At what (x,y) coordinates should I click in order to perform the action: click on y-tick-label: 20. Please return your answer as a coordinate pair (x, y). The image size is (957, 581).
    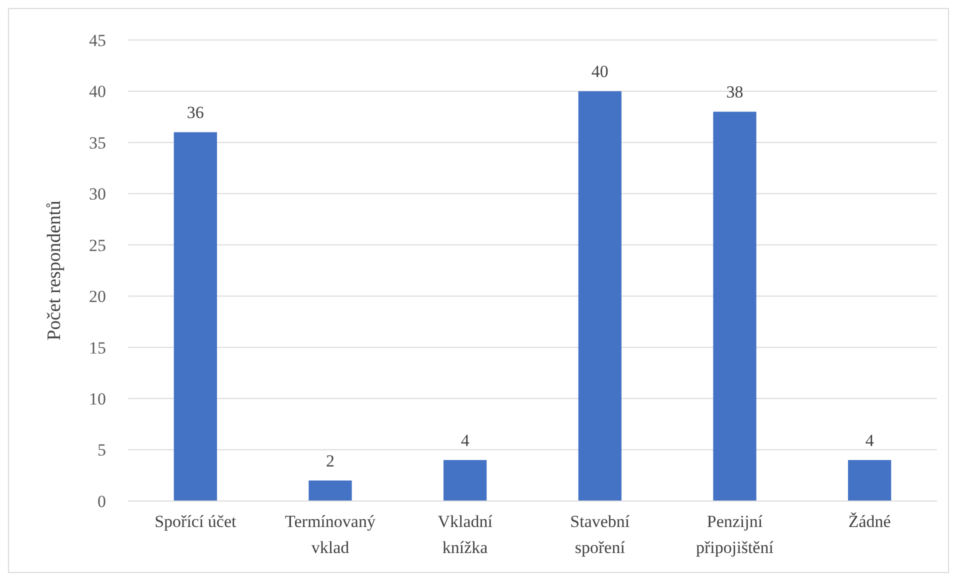
    Looking at the image, I should click on (97, 296).